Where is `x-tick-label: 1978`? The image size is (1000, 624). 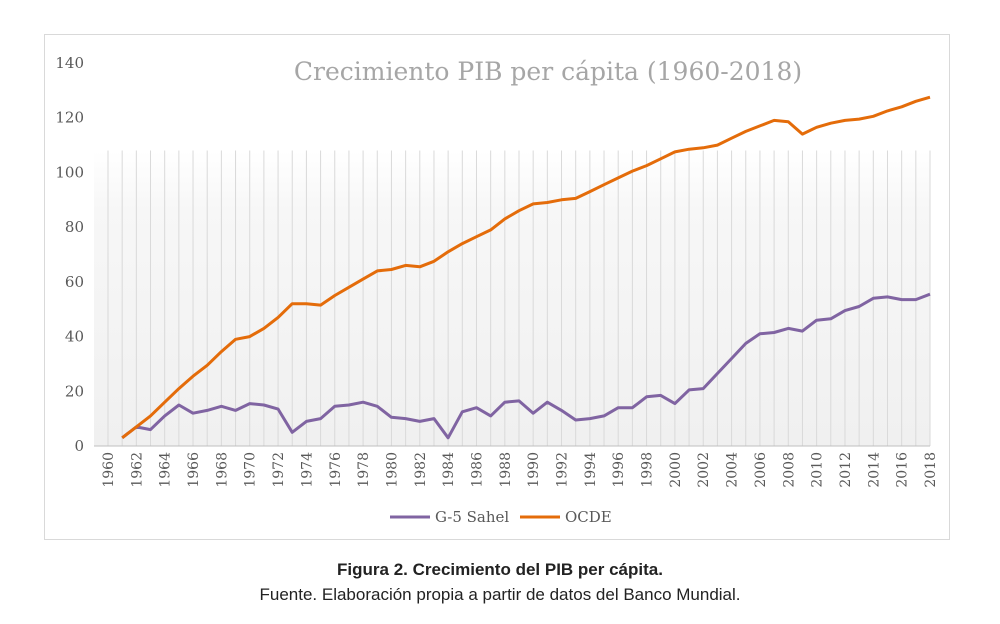
x-tick-label: 1978 is located at coordinates (364, 470).